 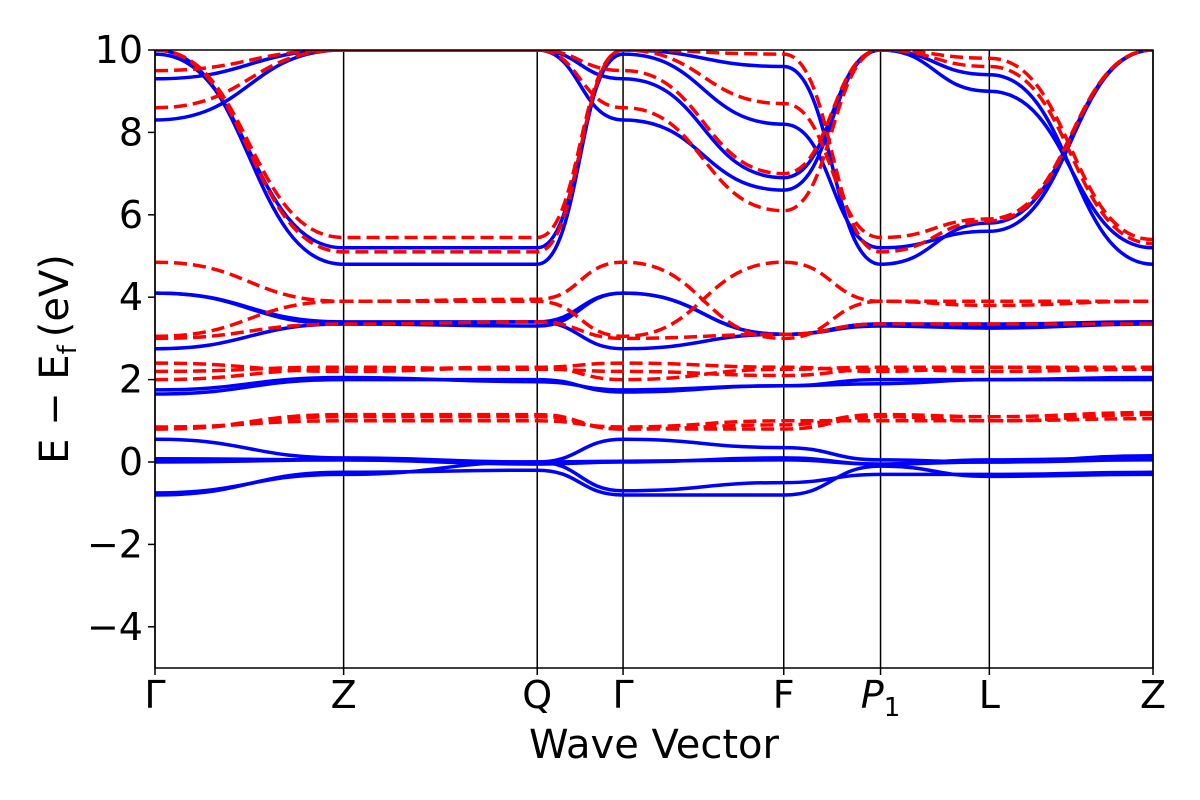 I want to click on x-axis-title: Wave Vector, so click(x=654, y=745).